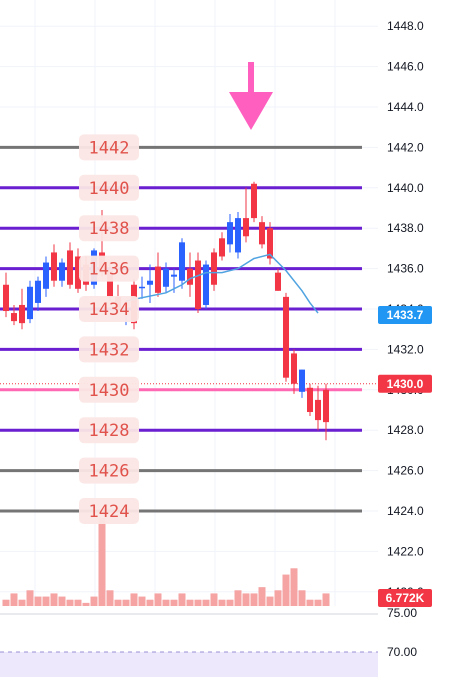 The image size is (450, 677). I want to click on level-label-text: 1432, so click(109, 350).